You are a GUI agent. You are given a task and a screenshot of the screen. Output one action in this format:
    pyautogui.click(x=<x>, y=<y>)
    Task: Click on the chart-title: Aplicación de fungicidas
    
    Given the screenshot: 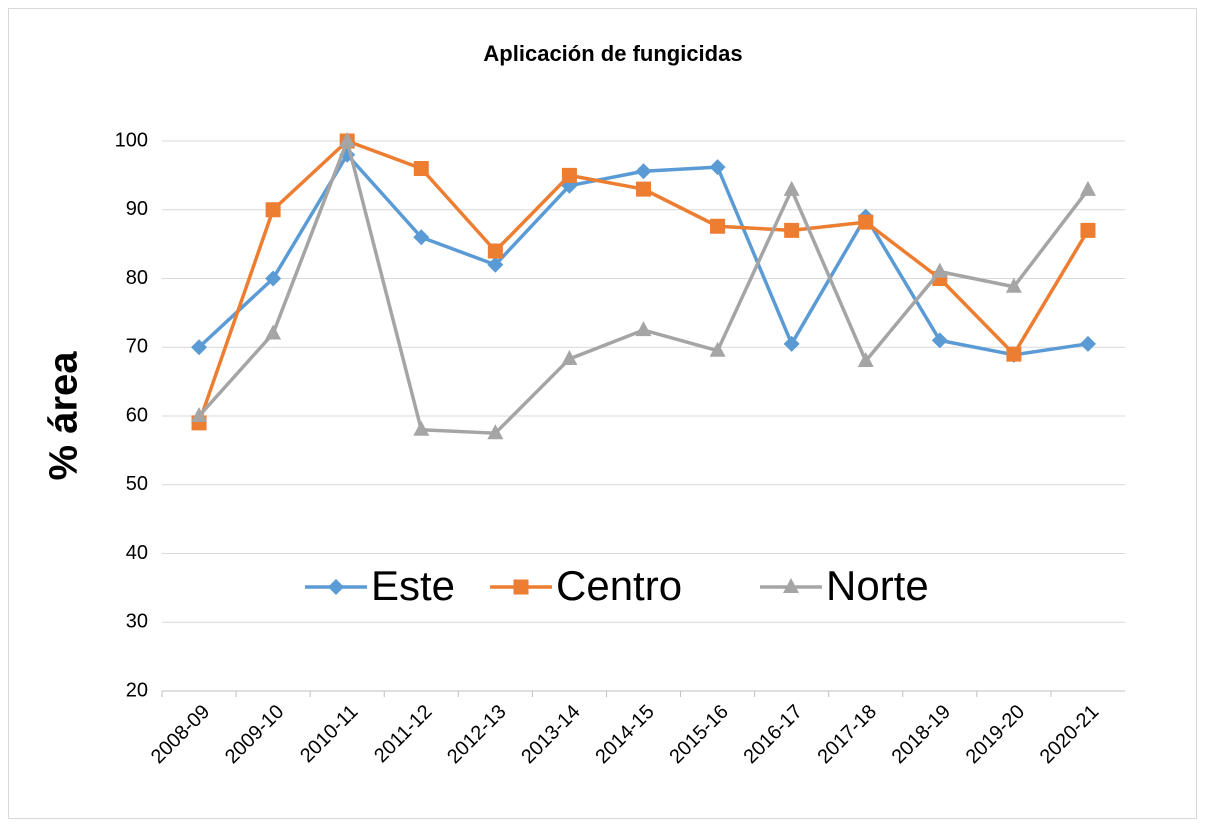 What is the action you would take?
    pyautogui.click(x=612, y=53)
    